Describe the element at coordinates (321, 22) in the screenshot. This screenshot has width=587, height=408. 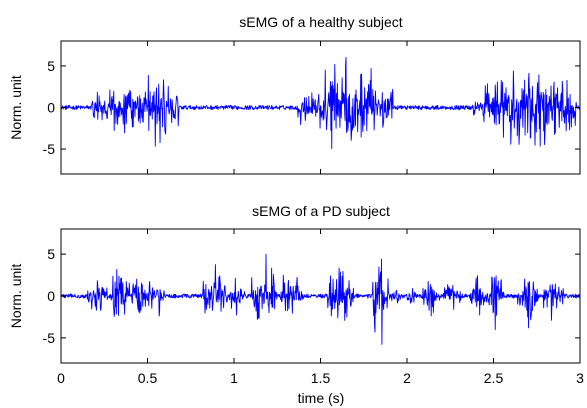
I see `chart-title: sEMG of a healthy subject` at that location.